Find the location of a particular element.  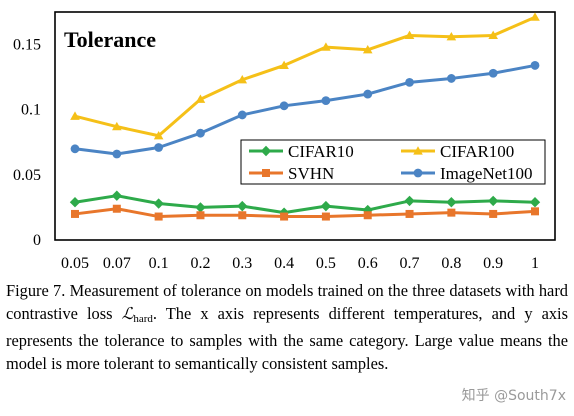

legend-label: CIFAR100 is located at coordinates (477, 151).